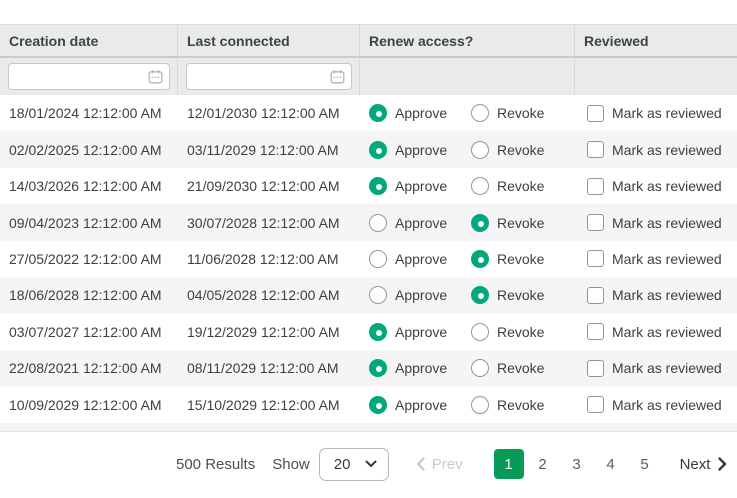 The image size is (737, 498). I want to click on creation-date-value: 18/01/2024 12:12:00 AM, so click(85, 113).